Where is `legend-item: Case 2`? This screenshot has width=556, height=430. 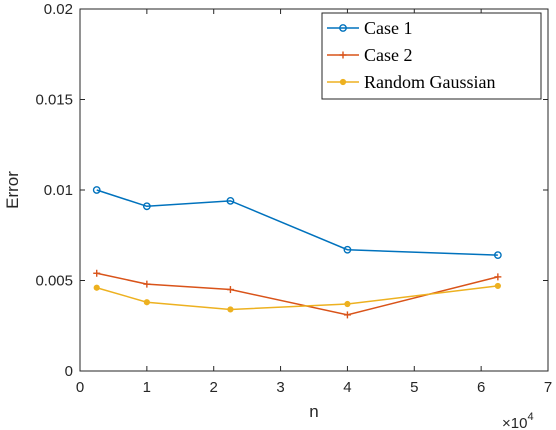
legend-item: Case 2 is located at coordinates (370, 55).